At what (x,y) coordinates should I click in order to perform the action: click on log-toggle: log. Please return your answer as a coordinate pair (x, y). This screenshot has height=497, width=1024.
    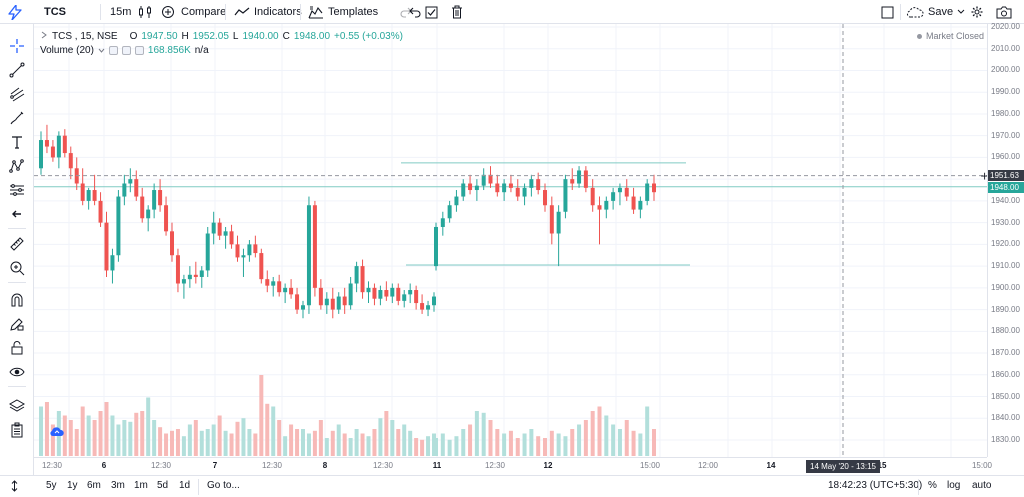
    Looking at the image, I should click on (954, 485).